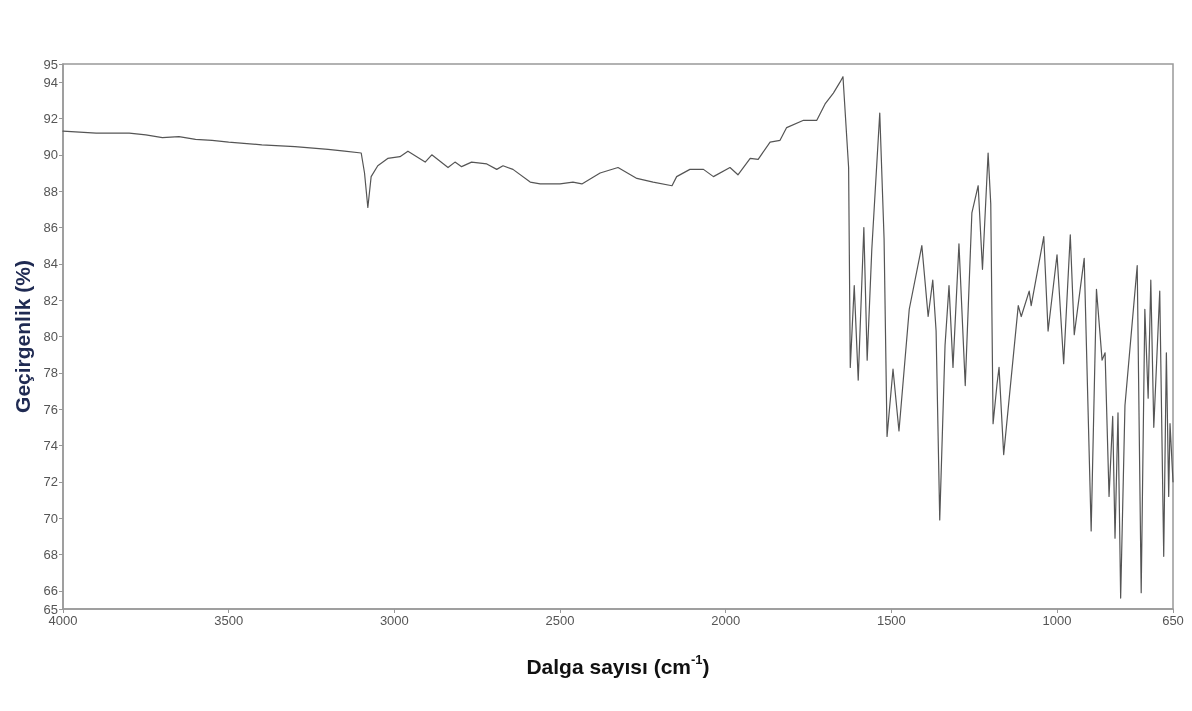 This screenshot has width=1192, height=711. Describe the element at coordinates (50, 264) in the screenshot. I see `y-tick-label: 84` at that location.